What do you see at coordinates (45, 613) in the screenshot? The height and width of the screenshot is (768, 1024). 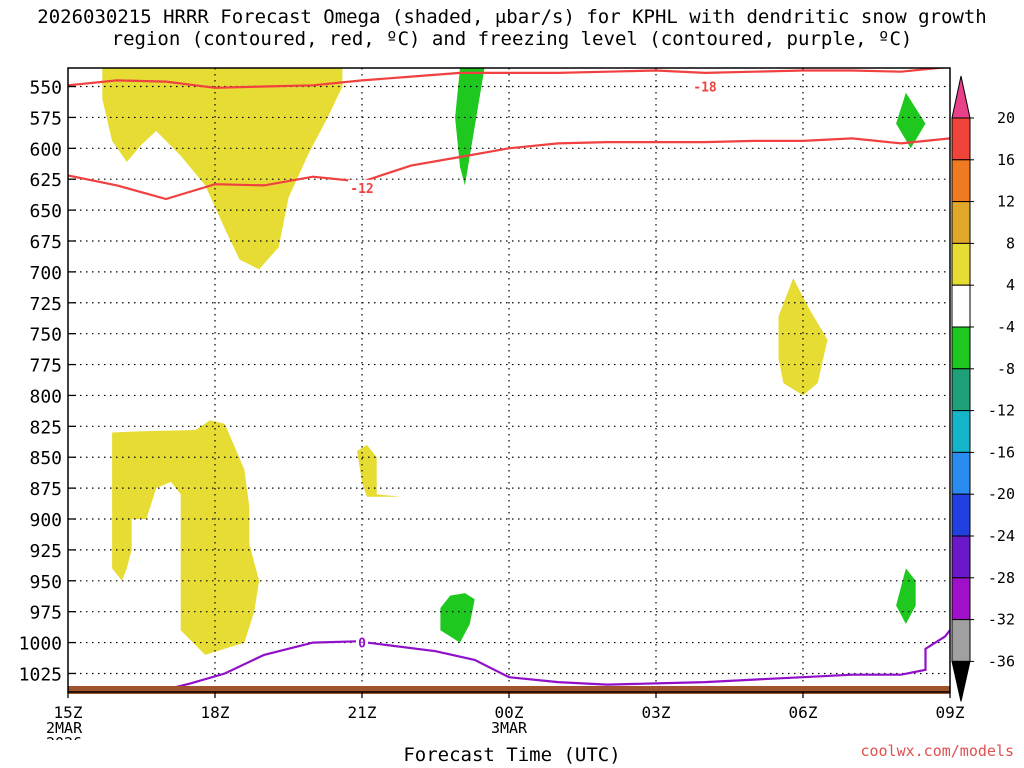 I see `y-tick-label: 975` at bounding box center [45, 613].